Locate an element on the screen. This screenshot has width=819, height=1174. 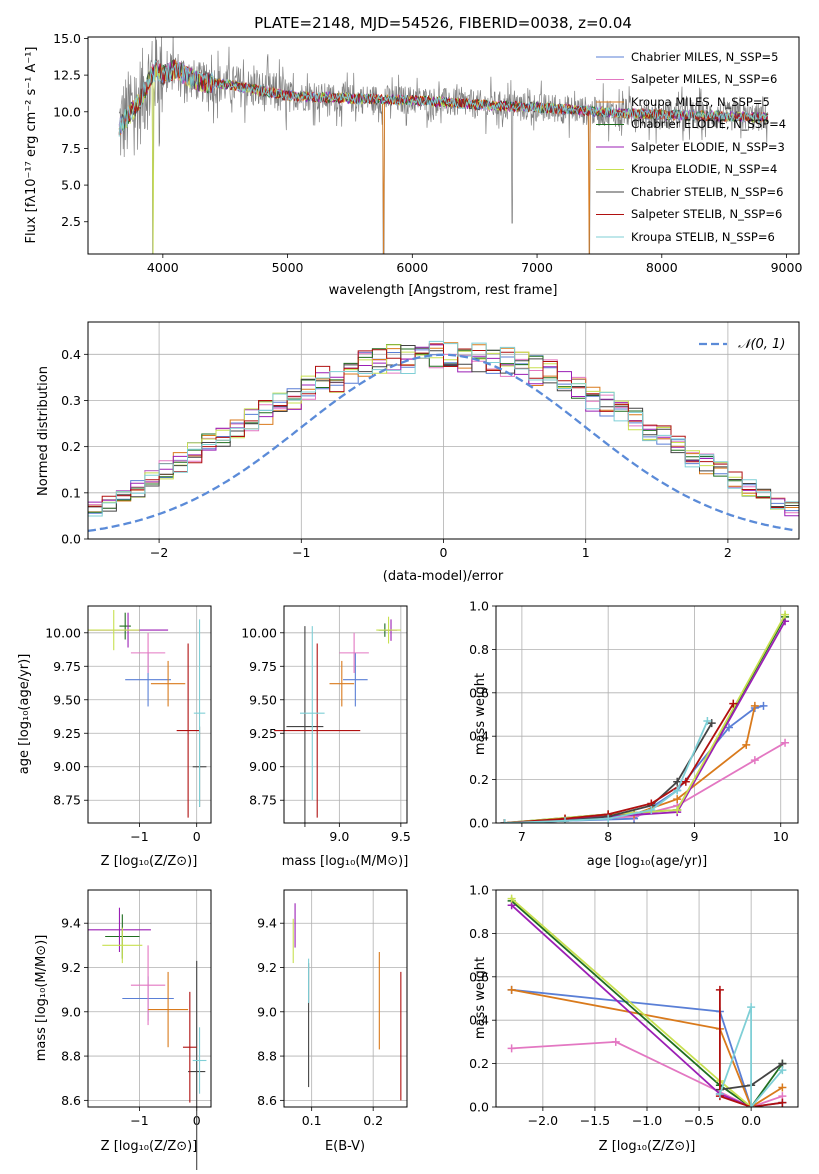
legend-label: Chabrier MILES, N_SSP=5 is located at coordinates (704, 57).